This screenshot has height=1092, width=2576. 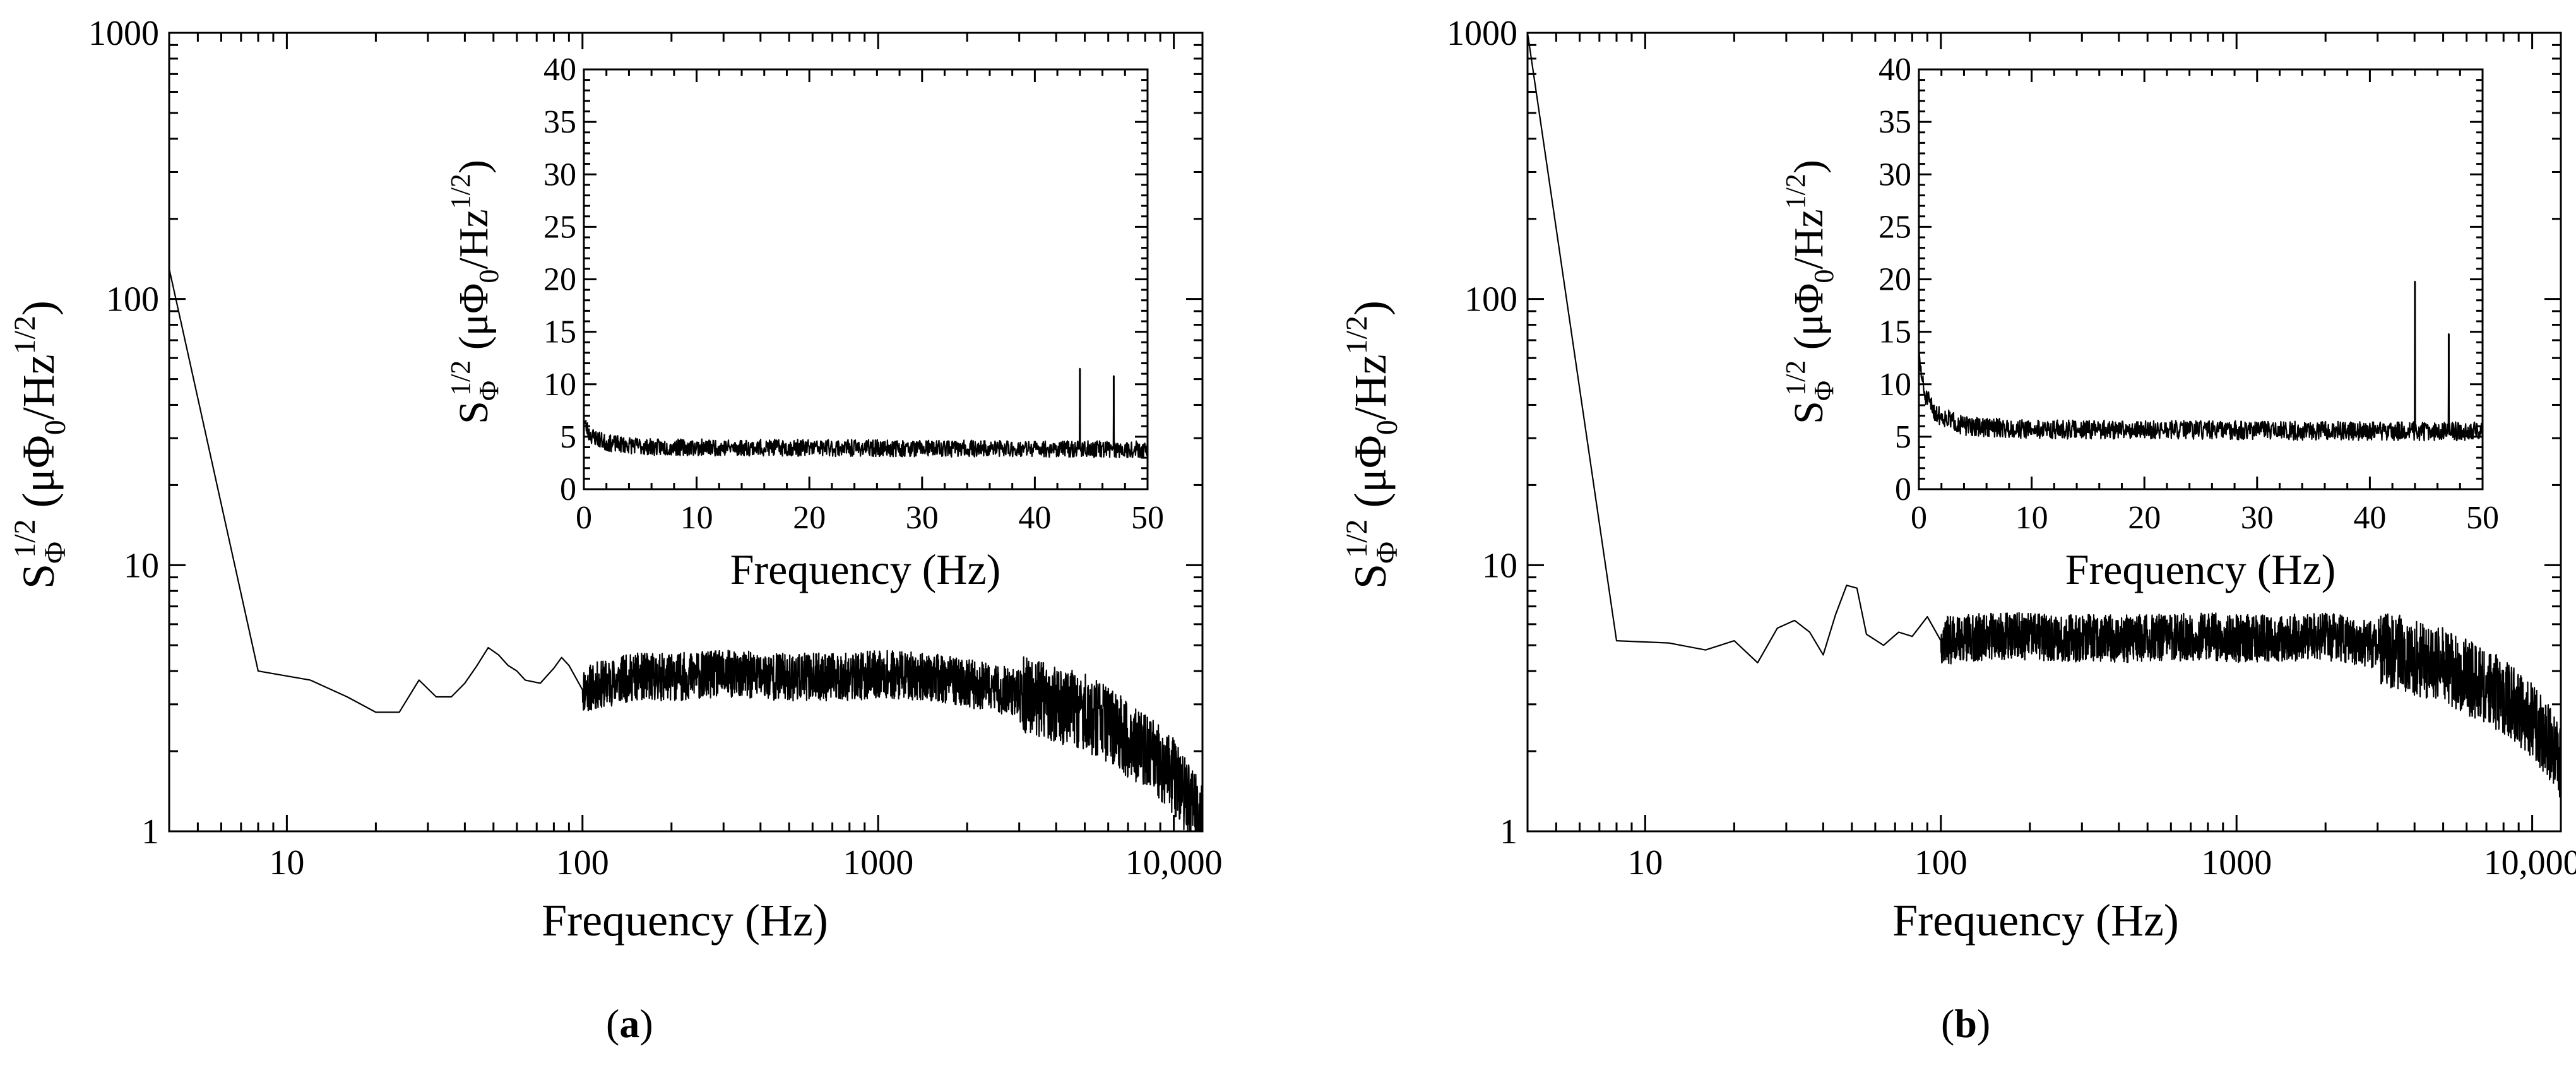 What do you see at coordinates (1966, 1023) in the screenshot?
I see `panel-b-label: (b)` at bounding box center [1966, 1023].